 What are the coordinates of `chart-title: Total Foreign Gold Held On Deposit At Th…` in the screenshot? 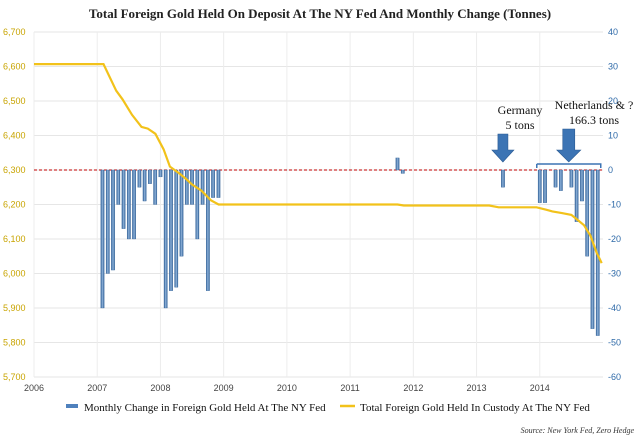 It's located at (320, 13).